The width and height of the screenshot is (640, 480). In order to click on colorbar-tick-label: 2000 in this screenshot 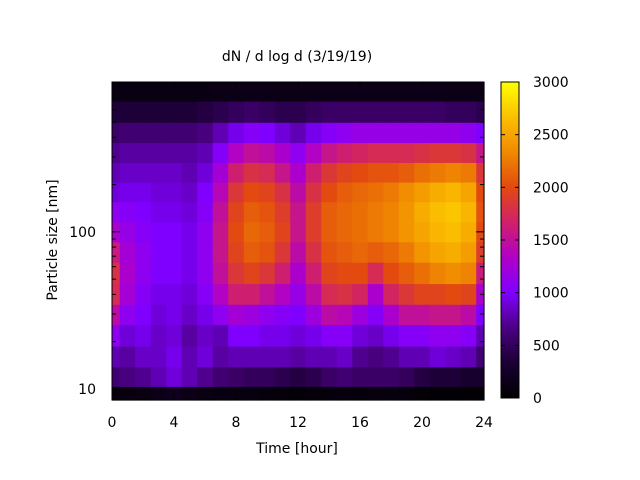, I will do `click(551, 188)`.